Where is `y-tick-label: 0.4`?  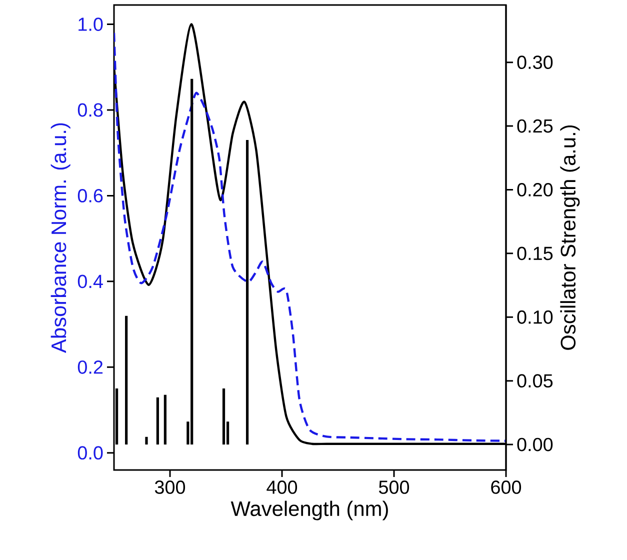 y-tick-label: 0.4 is located at coordinates (90, 281).